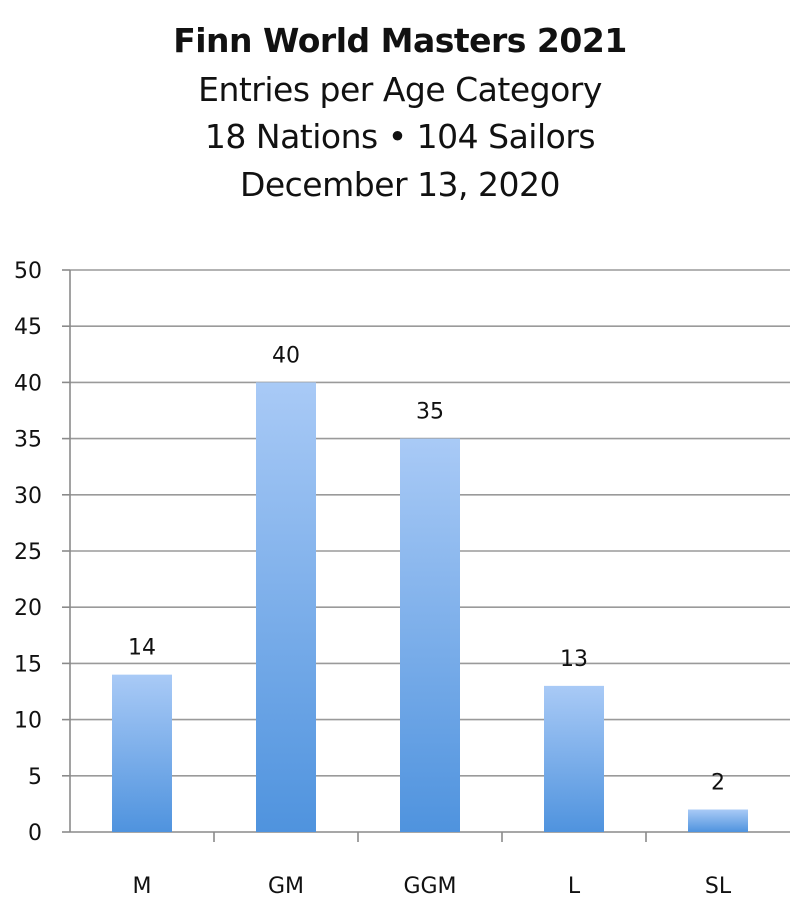 The height and width of the screenshot is (912, 800). I want to click on category-label-m: M, so click(142, 886).